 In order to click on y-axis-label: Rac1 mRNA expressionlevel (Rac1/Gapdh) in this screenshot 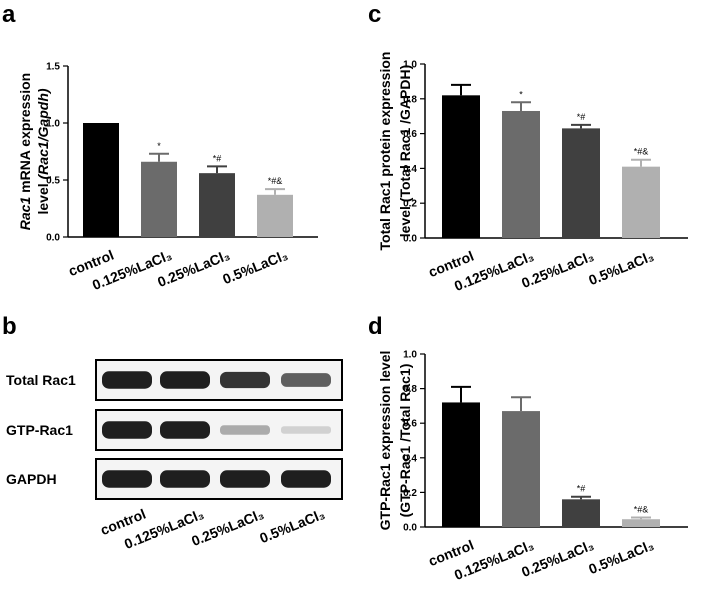, I will do `click(34, 151)`.